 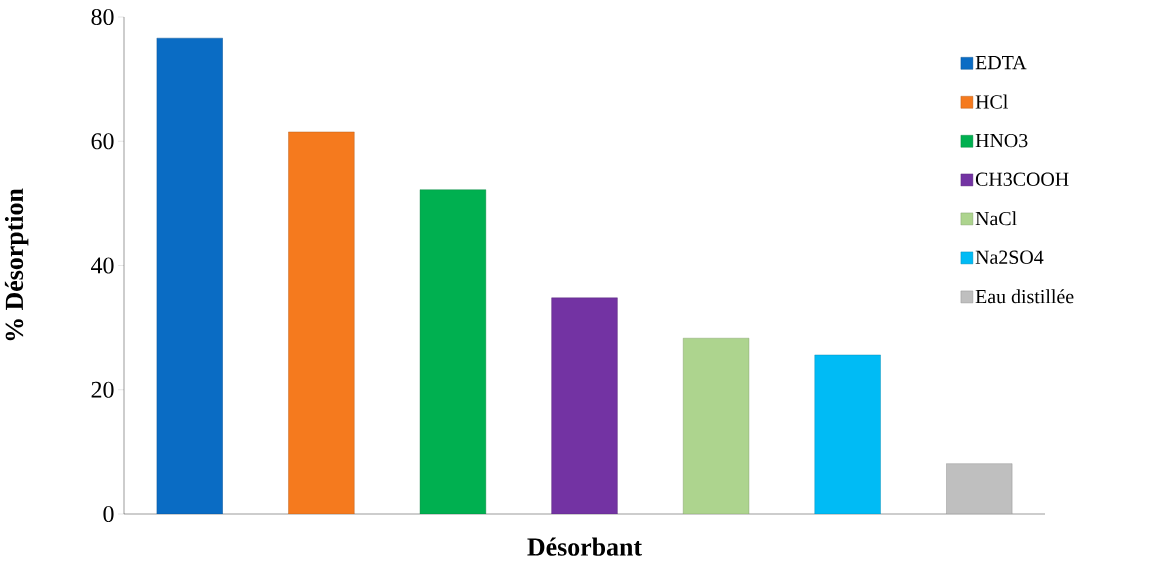 I want to click on legend-label: EDTA, so click(x=1001, y=62).